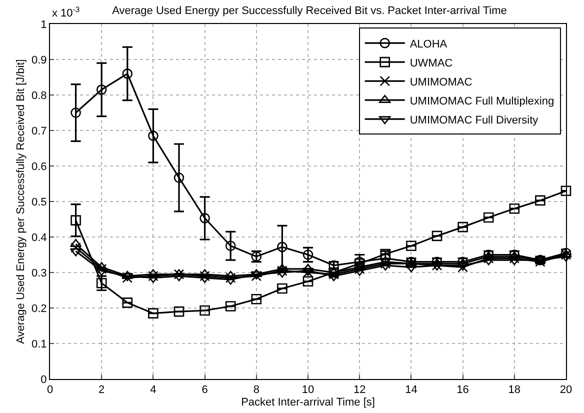 Image resolution: width=584 pixels, height=413 pixels. What do you see at coordinates (101, 390) in the screenshot?
I see `x-tick-label: 2` at bounding box center [101, 390].